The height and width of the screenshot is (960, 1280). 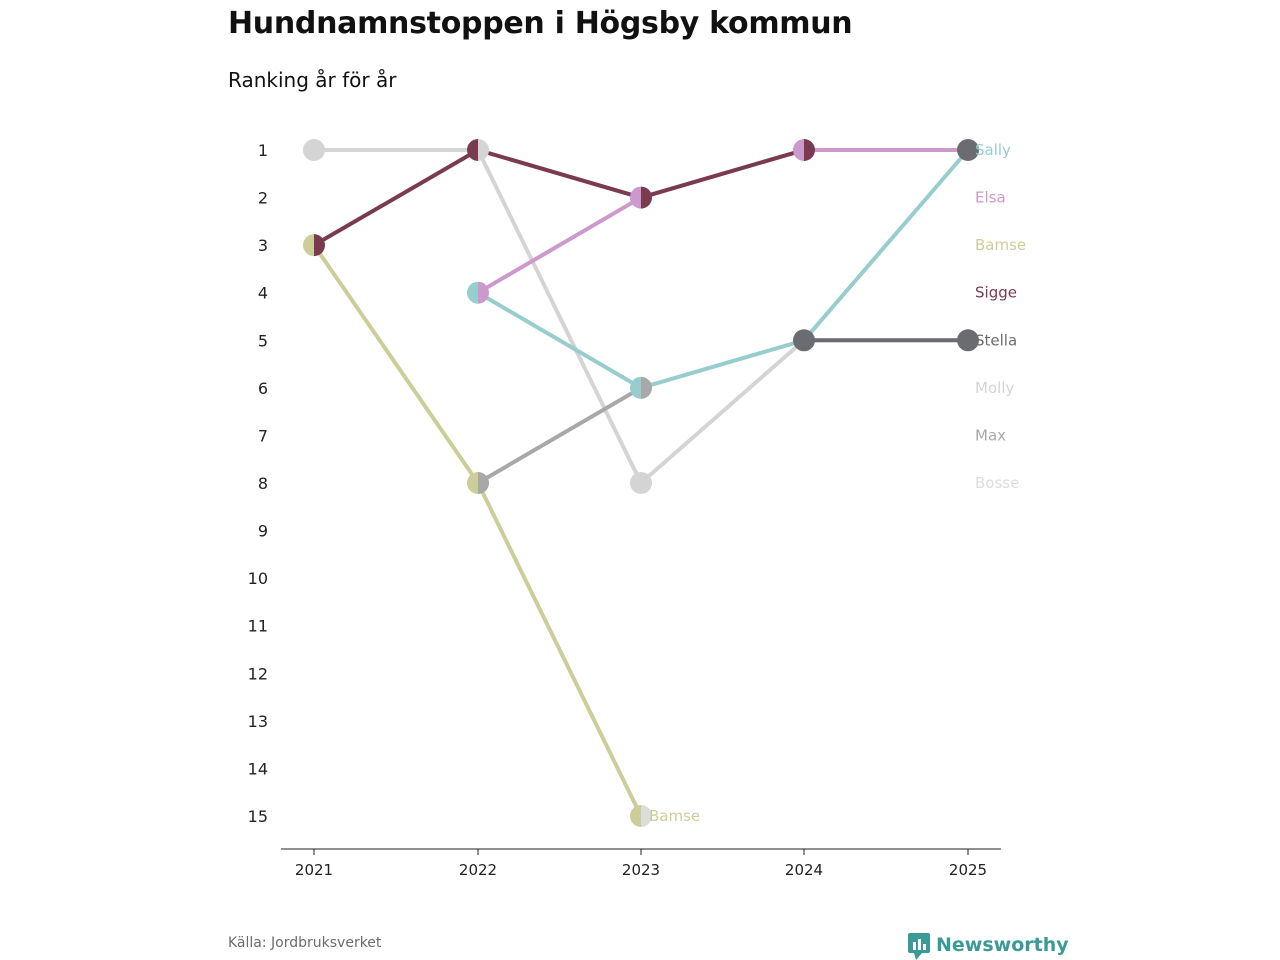 What do you see at coordinates (559, 198) in the screenshot?
I see `series-line-sigge` at bounding box center [559, 198].